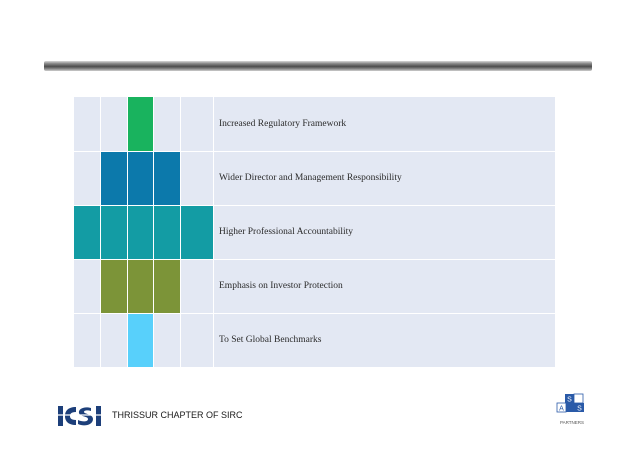 This screenshot has height=451, width=638. I want to click on icsi-logo-icon, so click(82, 416).